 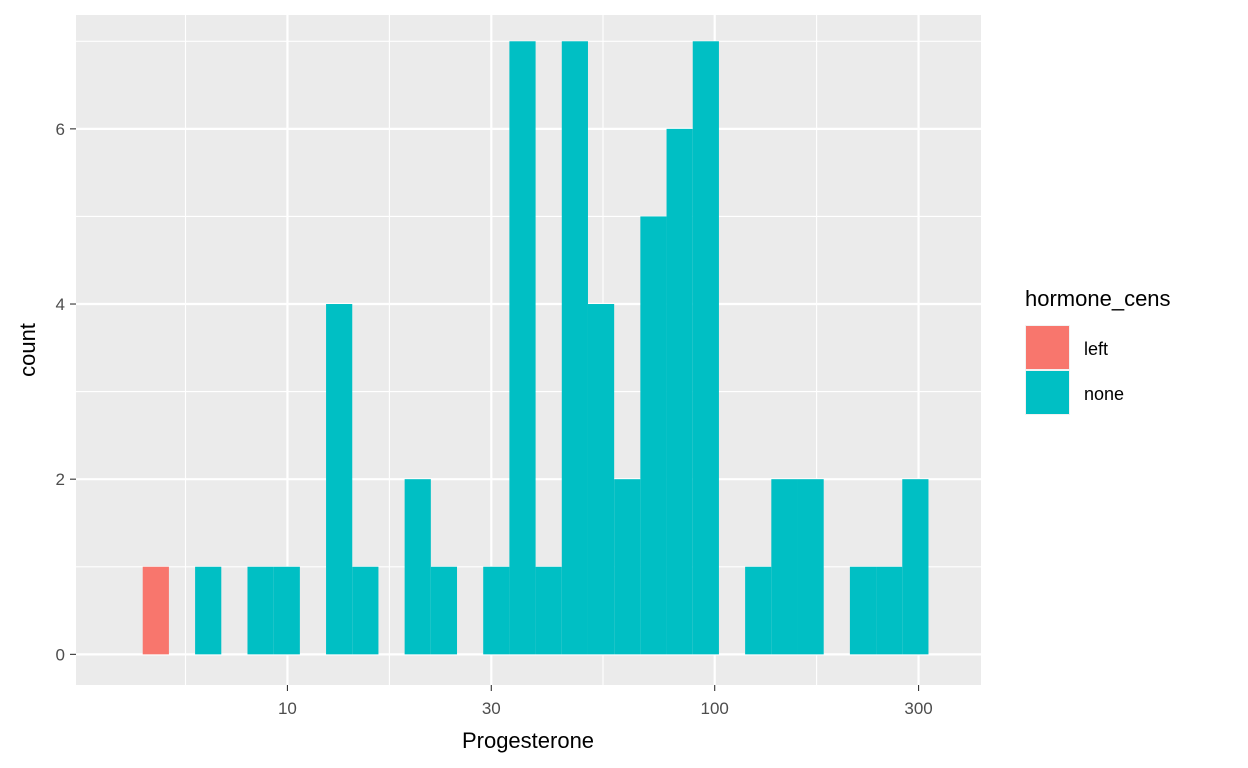 I want to click on x-tick-label: 30, so click(x=491, y=708).